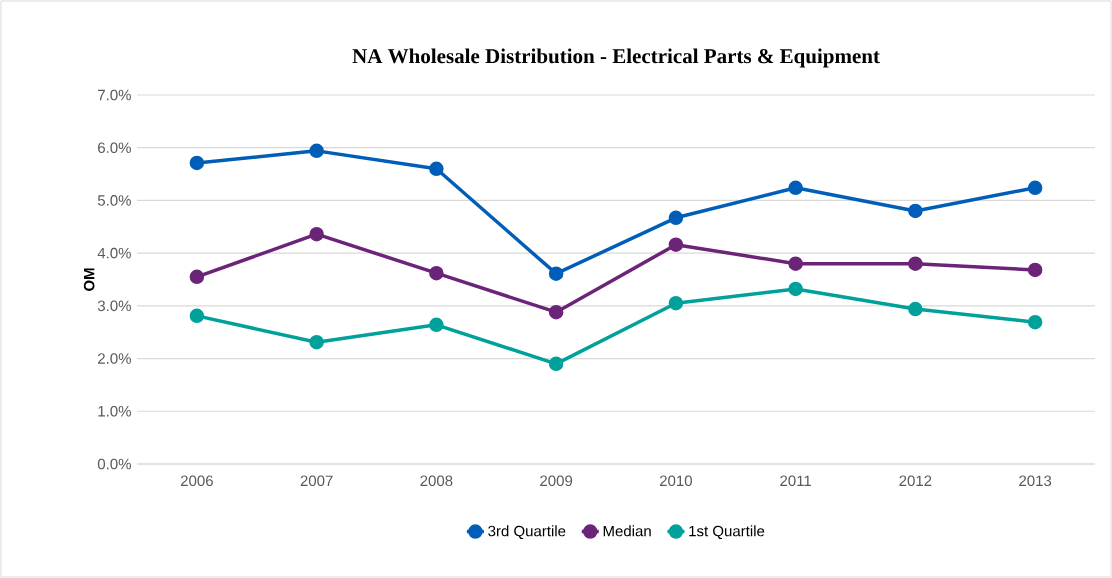 This screenshot has width=1112, height=578. Describe the element at coordinates (114, 95) in the screenshot. I see `y-tick-label: 7.0%` at that location.